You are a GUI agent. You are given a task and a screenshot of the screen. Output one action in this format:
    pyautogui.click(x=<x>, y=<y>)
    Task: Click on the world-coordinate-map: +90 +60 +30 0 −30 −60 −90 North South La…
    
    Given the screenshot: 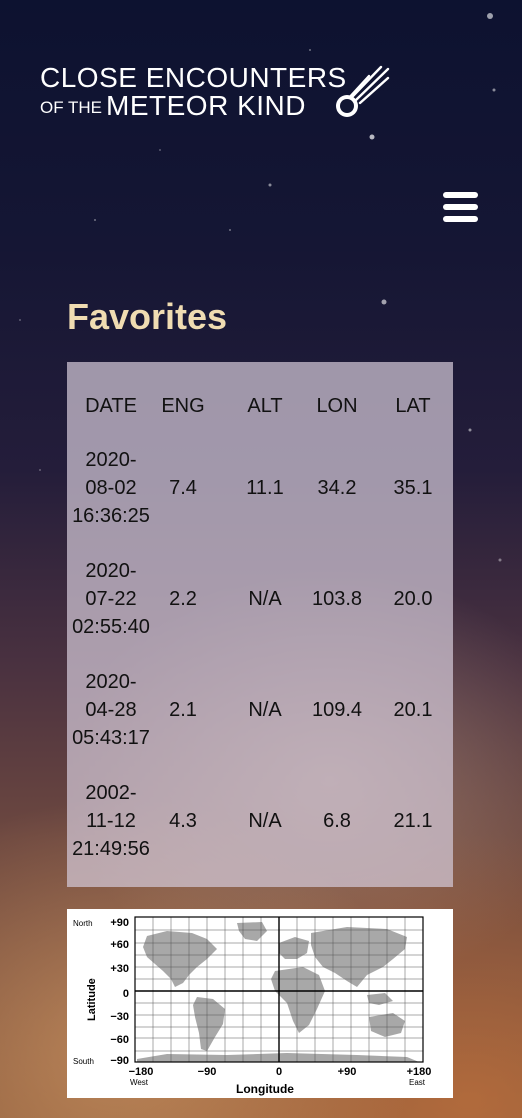 What is the action you would take?
    pyautogui.click(x=260, y=1003)
    